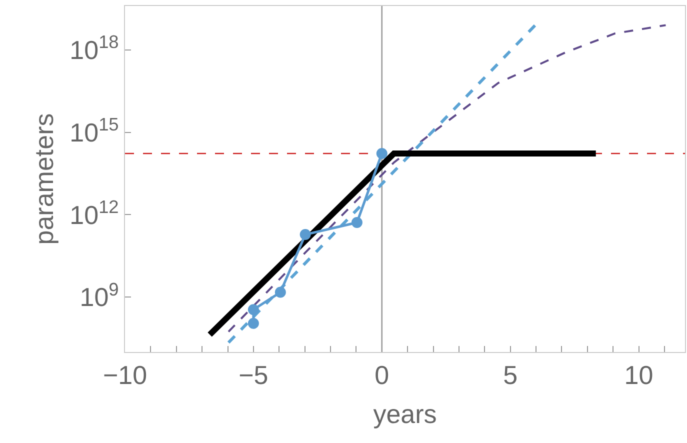  I want to click on y-tick-label: 10$^{15}$, so click(94, 131).